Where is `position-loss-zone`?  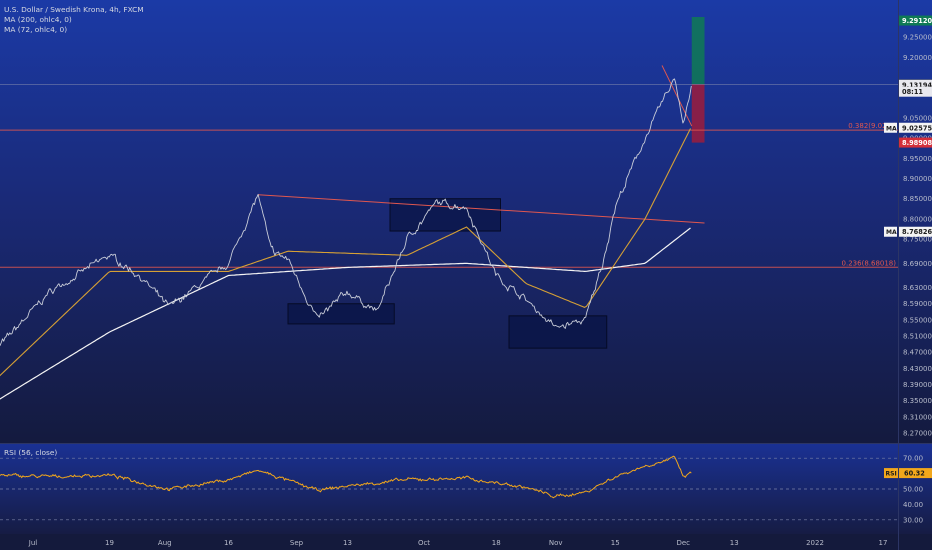 position-loss-zone is located at coordinates (698, 113).